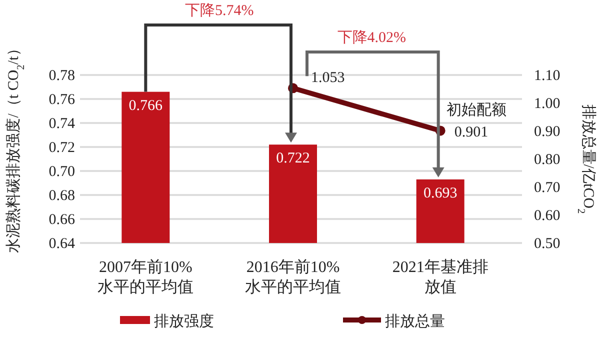  What do you see at coordinates (547, 160) in the screenshot?
I see `y2-tick-label: 0.80` at bounding box center [547, 160].